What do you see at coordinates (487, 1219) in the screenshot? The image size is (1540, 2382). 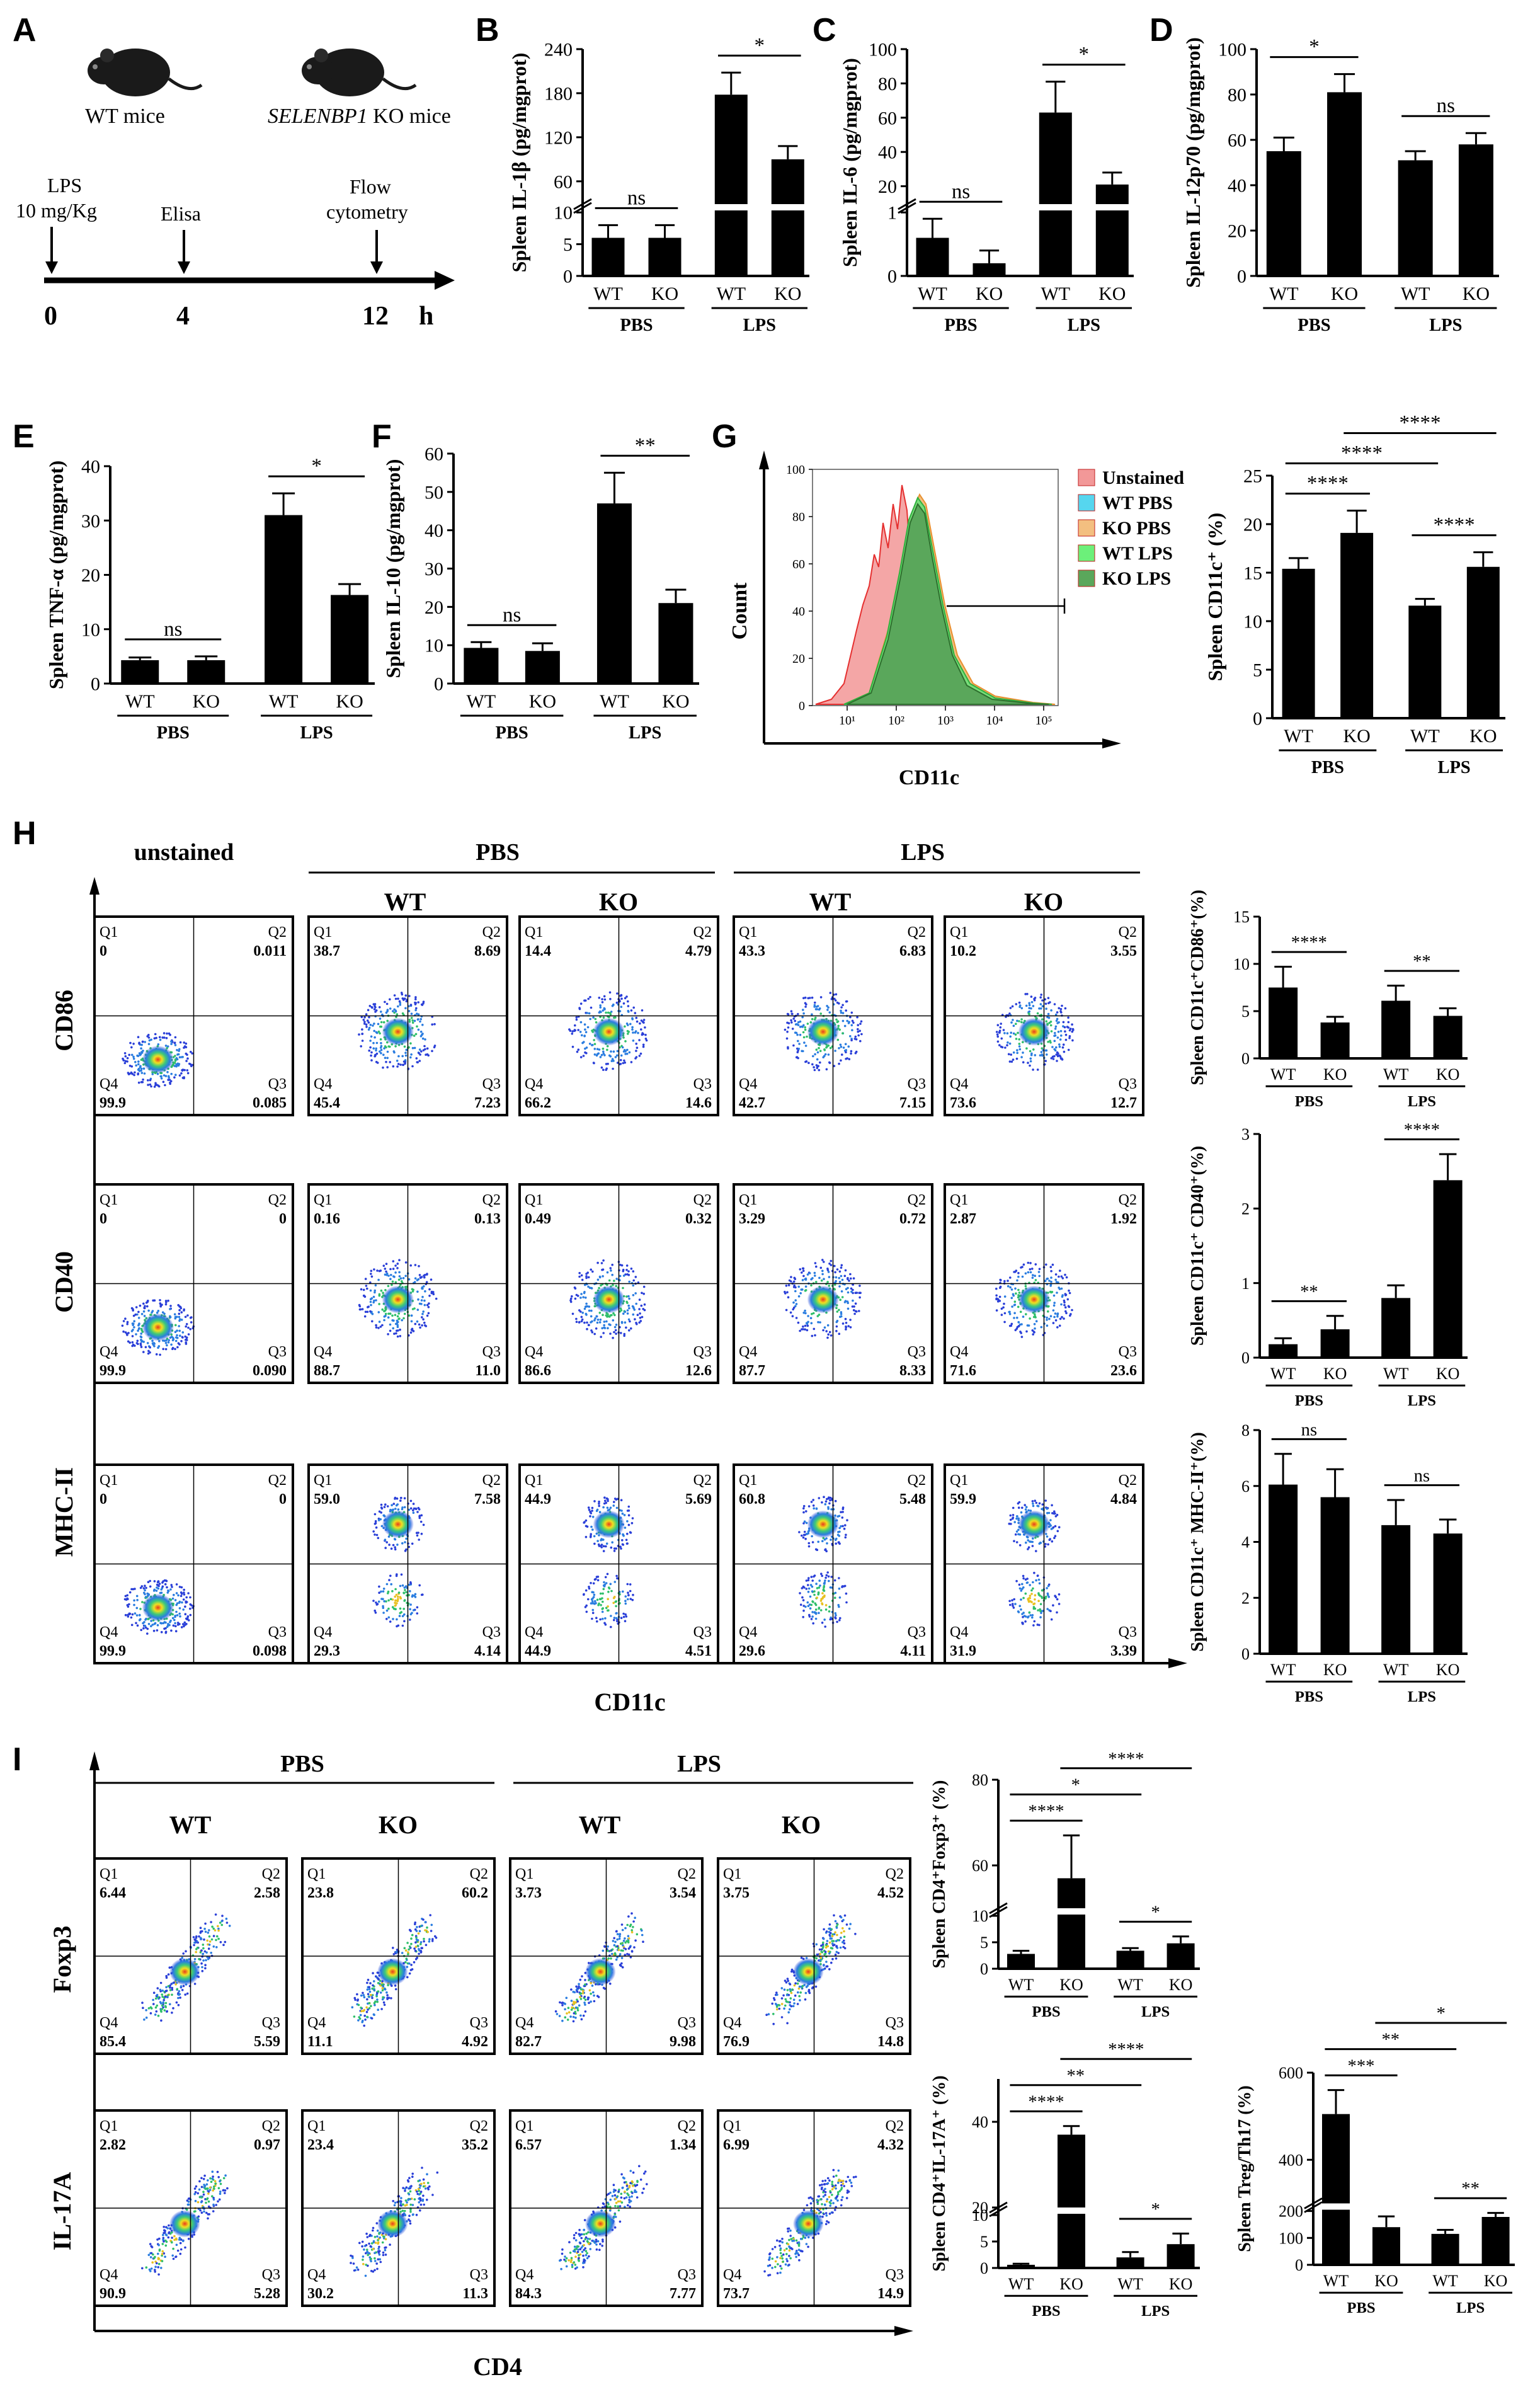 I see `quadrant-q2-value: 0.13` at bounding box center [487, 1219].